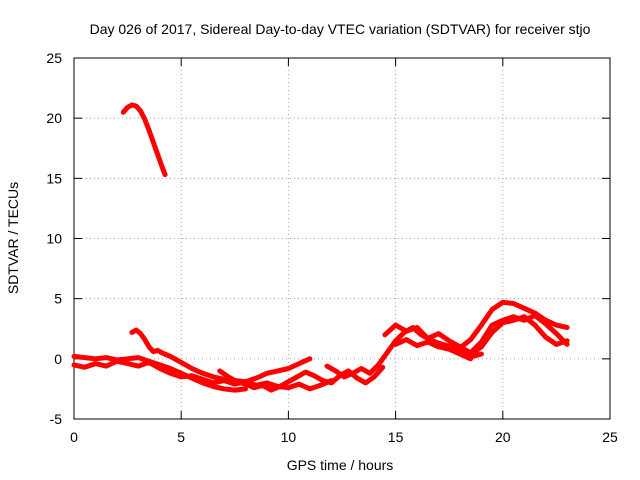 The image size is (640, 480). I want to click on y-tick-label: 0, so click(58, 359).